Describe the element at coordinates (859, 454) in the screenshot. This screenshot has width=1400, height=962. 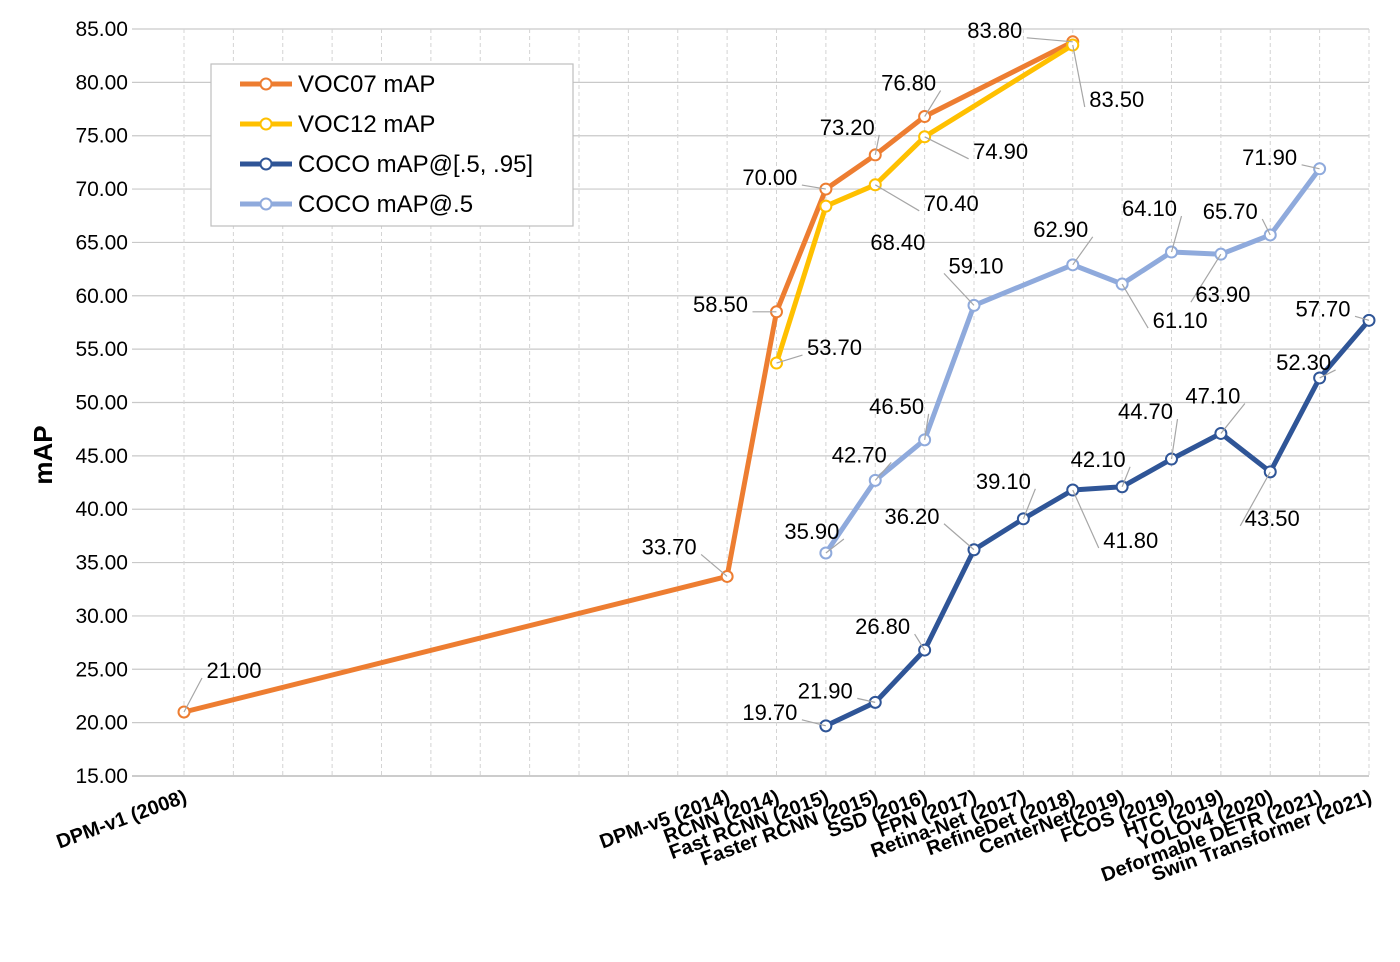
I see `data-label: 42.70` at that location.